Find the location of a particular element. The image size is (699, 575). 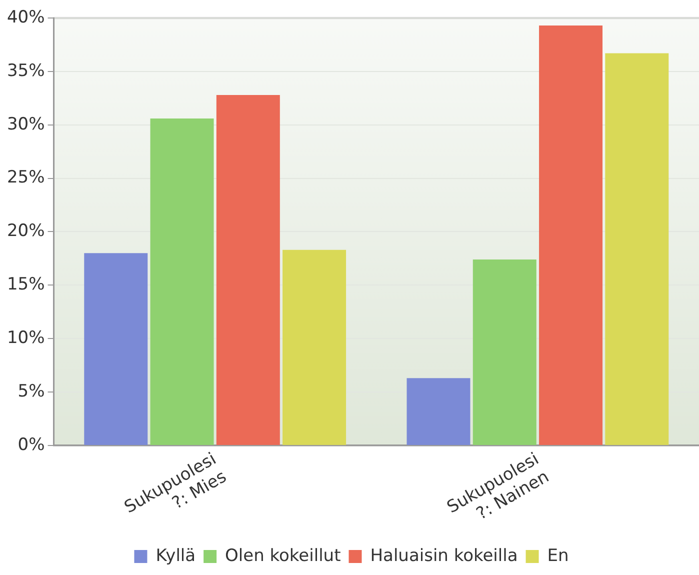

y-tick-label: 0% is located at coordinates (31, 444).